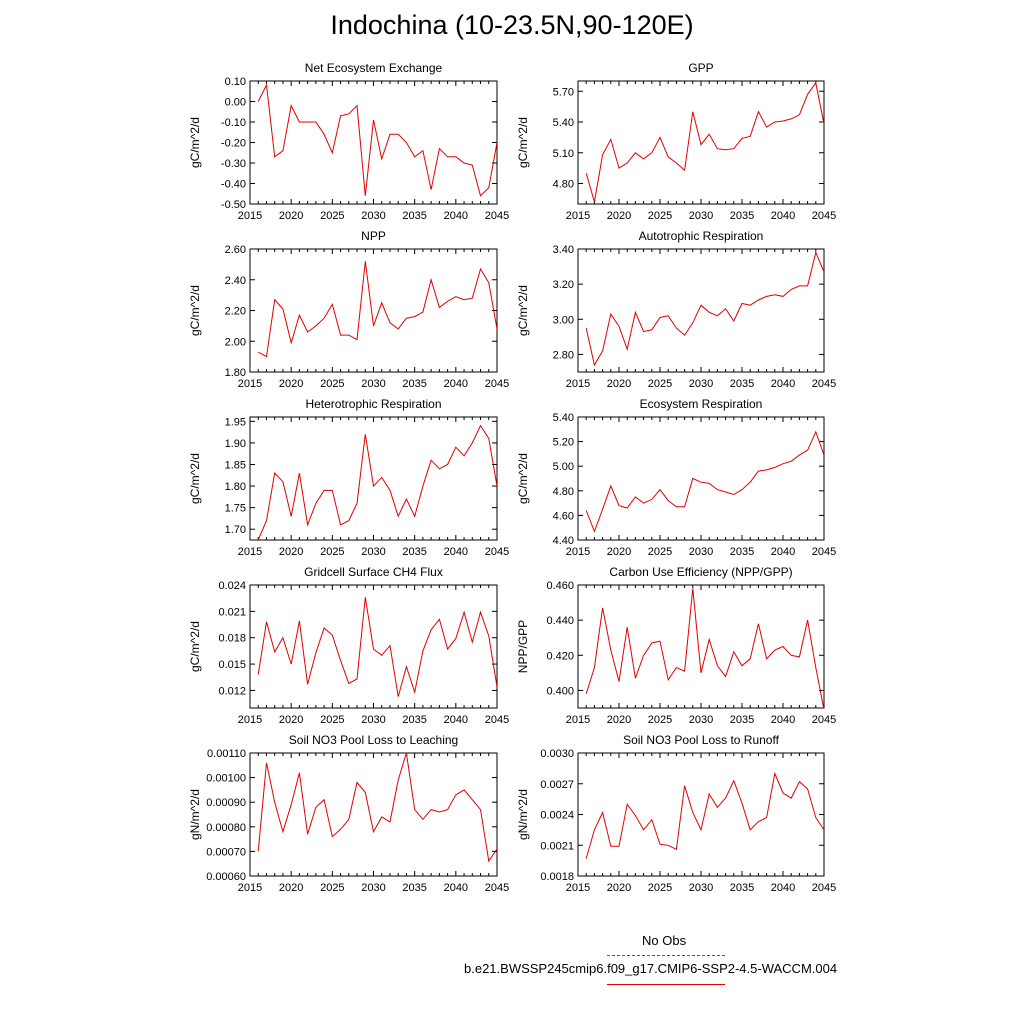 This screenshot has width=1024, height=1024. What do you see at coordinates (563, 418) in the screenshot?
I see `y-tick-label: 5.40` at bounding box center [563, 418].